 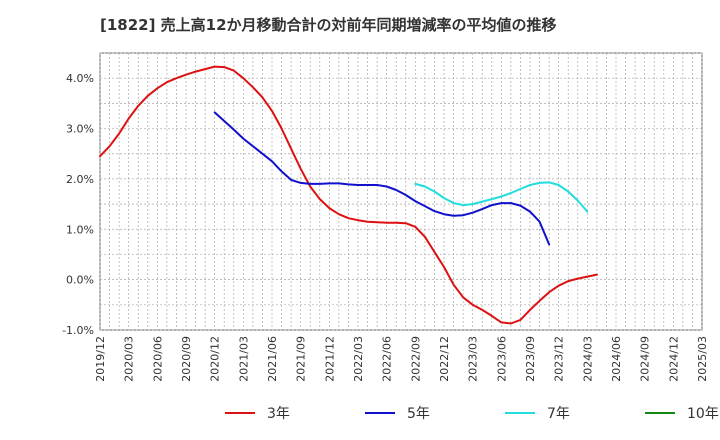 What do you see at coordinates (530, 359) in the screenshot?
I see `x-tick-label: 2023/09` at bounding box center [530, 359].